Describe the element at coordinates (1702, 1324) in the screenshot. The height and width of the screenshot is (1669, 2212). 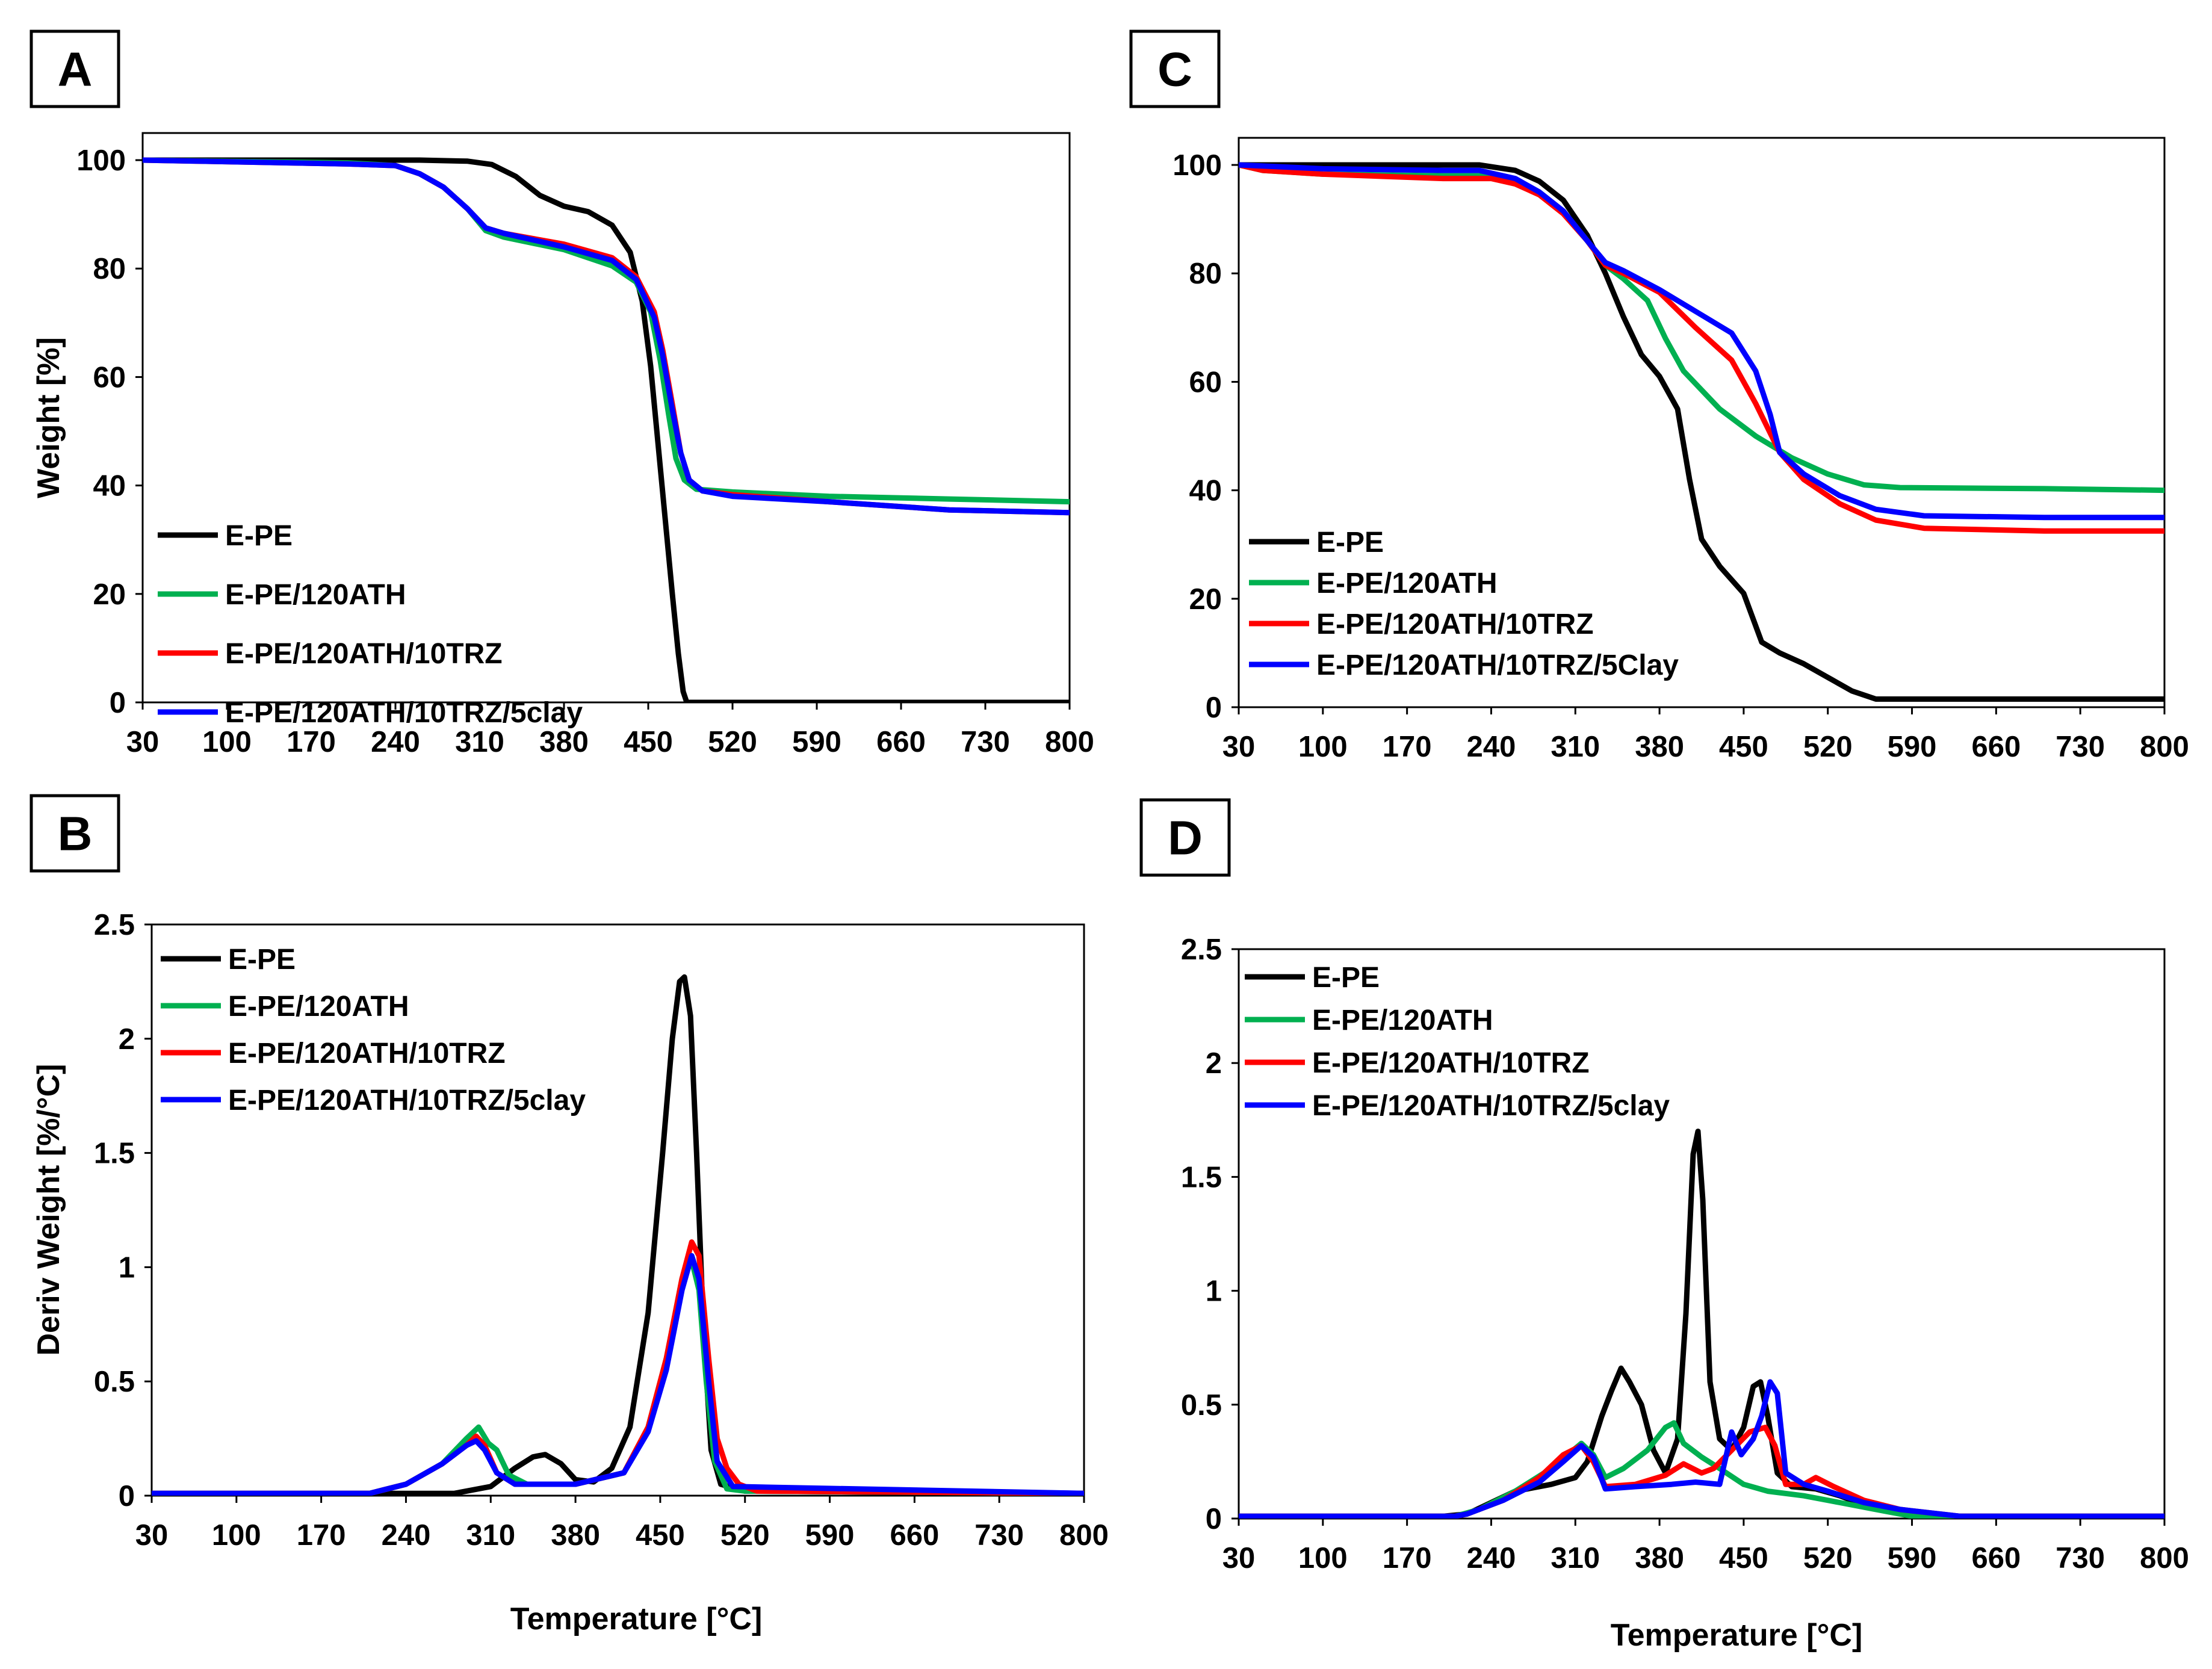
I see `series-line-e-pe` at that location.